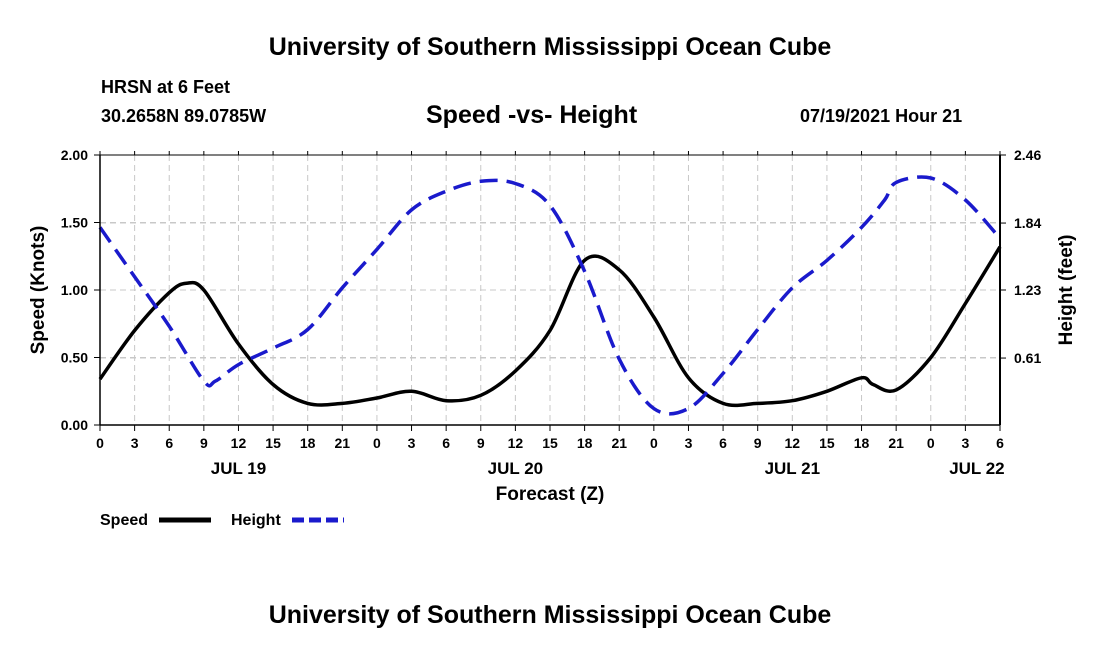 The height and width of the screenshot is (650, 1100). Describe the element at coordinates (184, 116) in the screenshot. I see `coordinates-label: 30.2658N 89.0785W` at that location.